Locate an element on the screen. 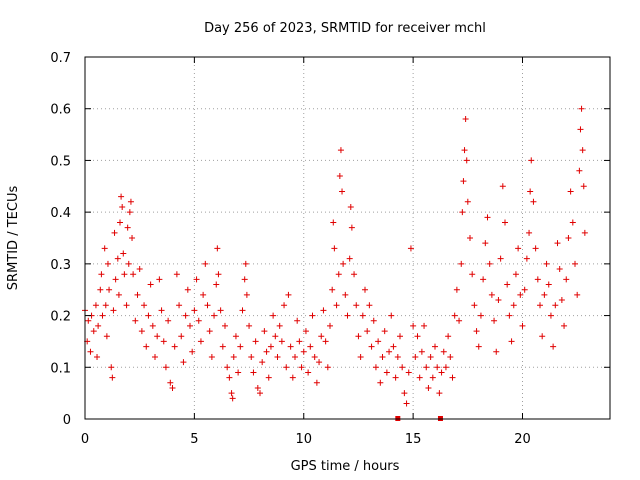 This screenshot has width=640, height=480. y-tick-label: 0.6 is located at coordinates (60, 110).